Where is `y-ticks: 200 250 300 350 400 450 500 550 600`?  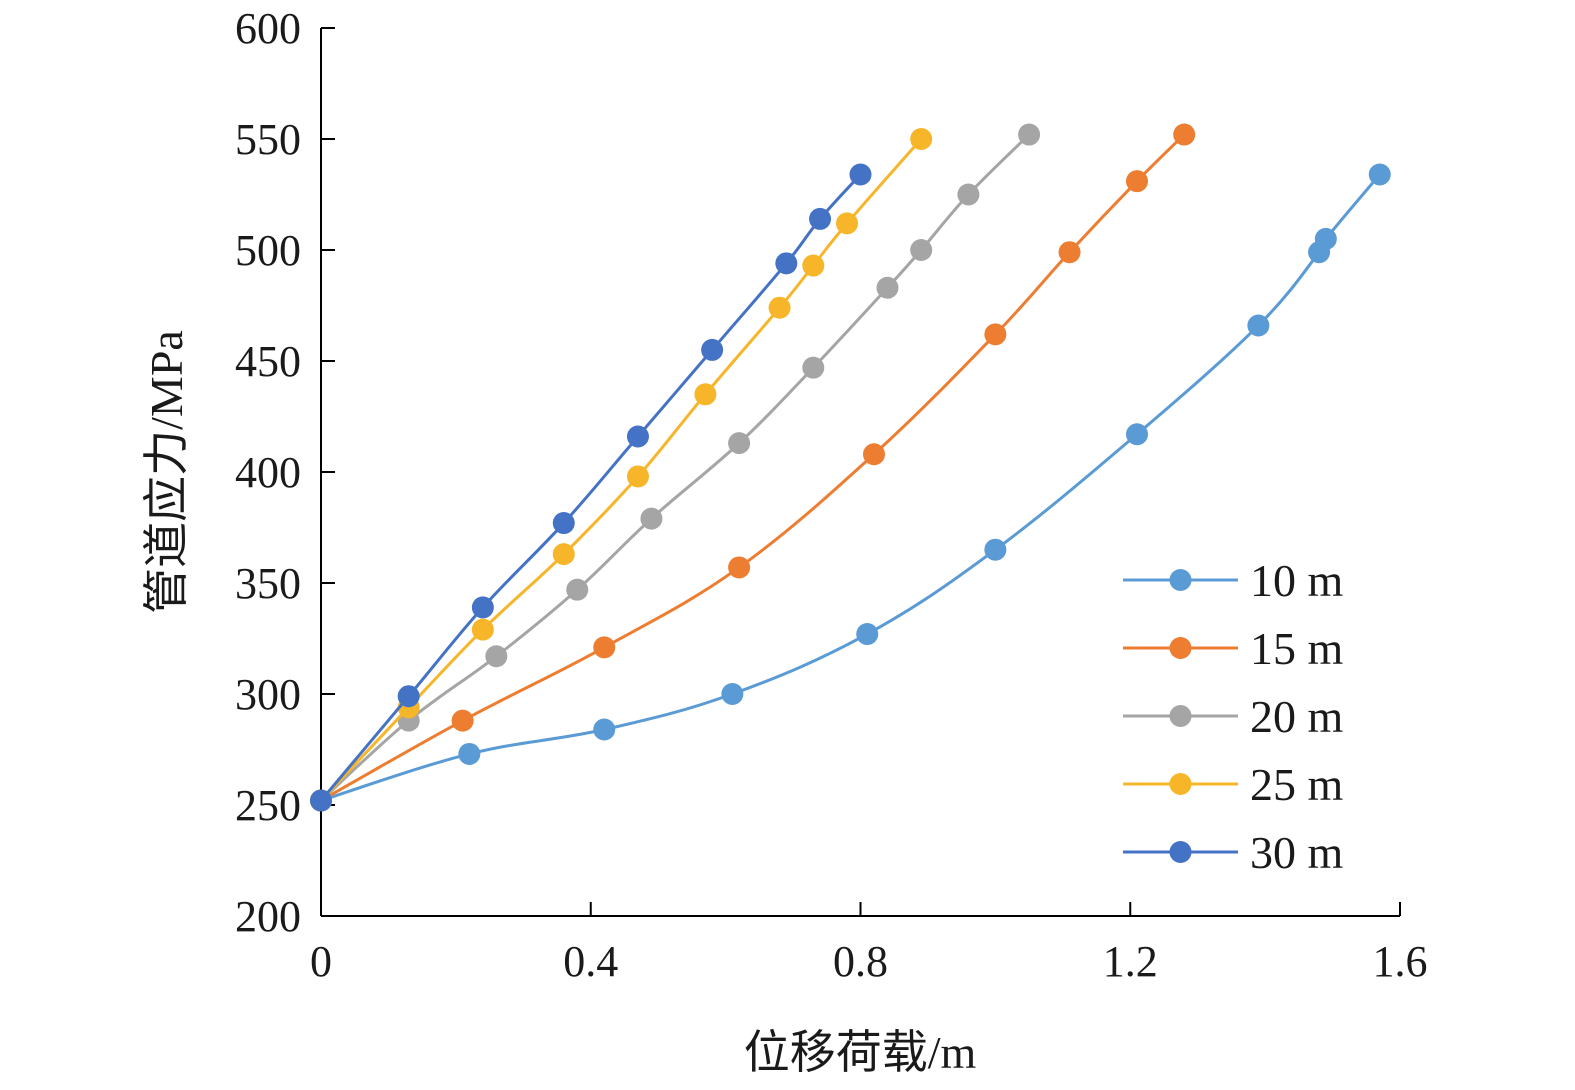
y-ticks: 200 250 300 350 400 450 500 550 600 is located at coordinates (285, 472).